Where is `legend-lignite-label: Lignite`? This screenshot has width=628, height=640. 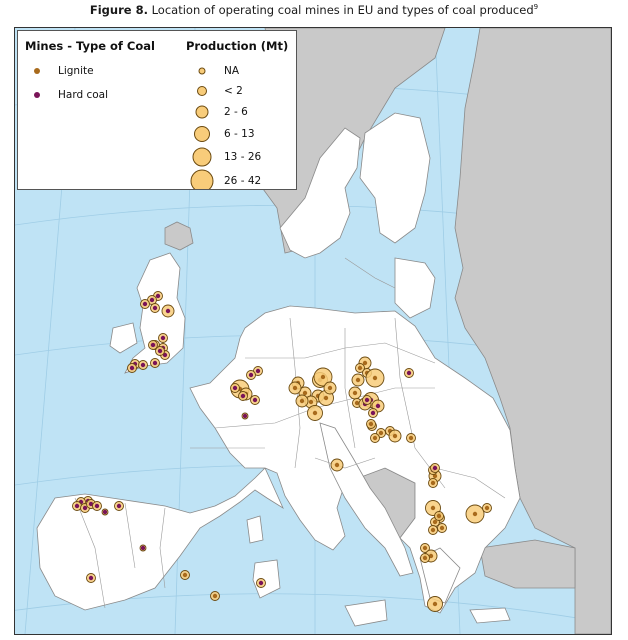 legend-lignite-label: Lignite is located at coordinates (76, 71).